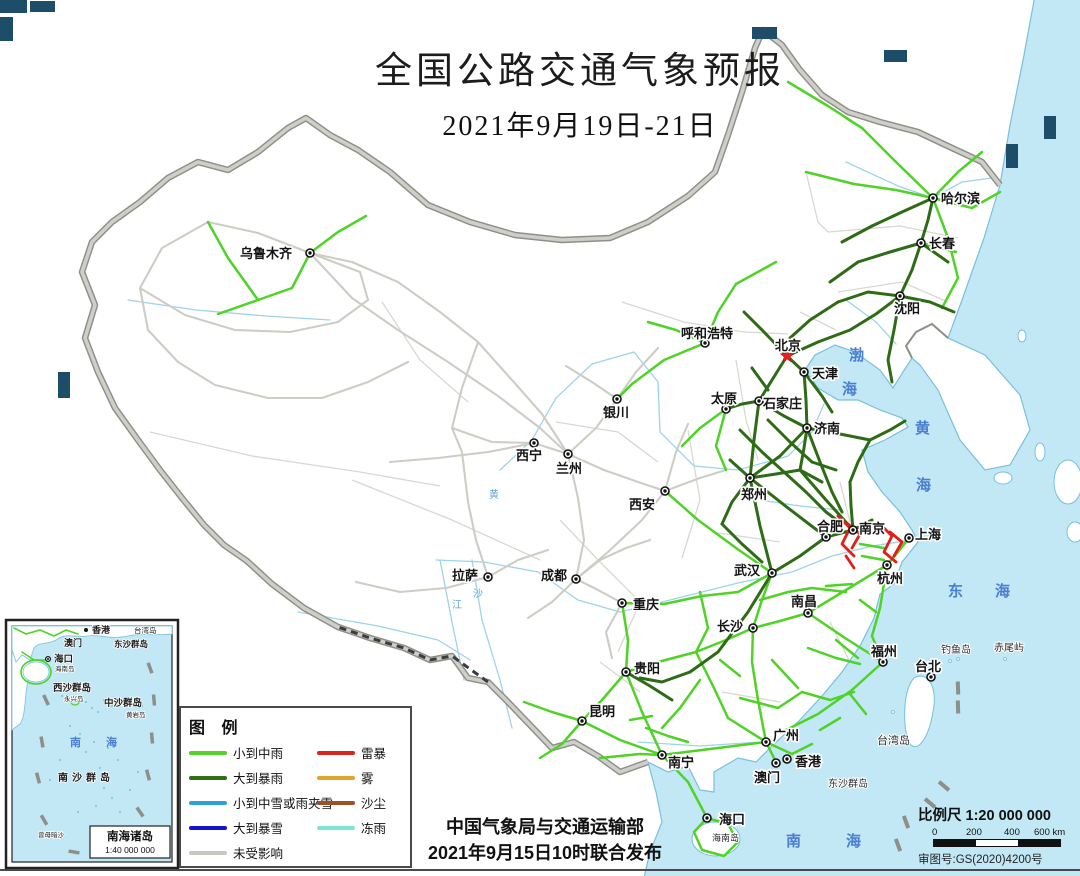 This screenshot has height=876, width=1080. I want to click on city-label: 南宁, so click(681, 762).